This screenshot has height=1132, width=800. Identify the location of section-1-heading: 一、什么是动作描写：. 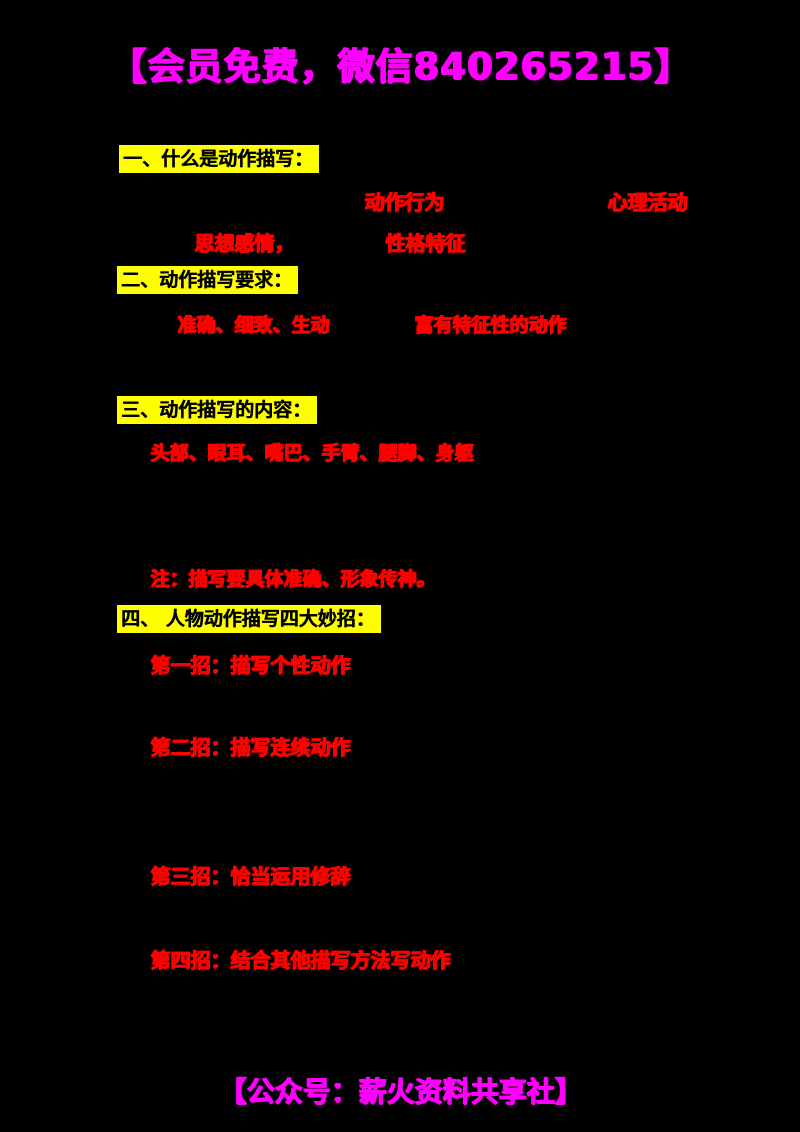
(219, 159).